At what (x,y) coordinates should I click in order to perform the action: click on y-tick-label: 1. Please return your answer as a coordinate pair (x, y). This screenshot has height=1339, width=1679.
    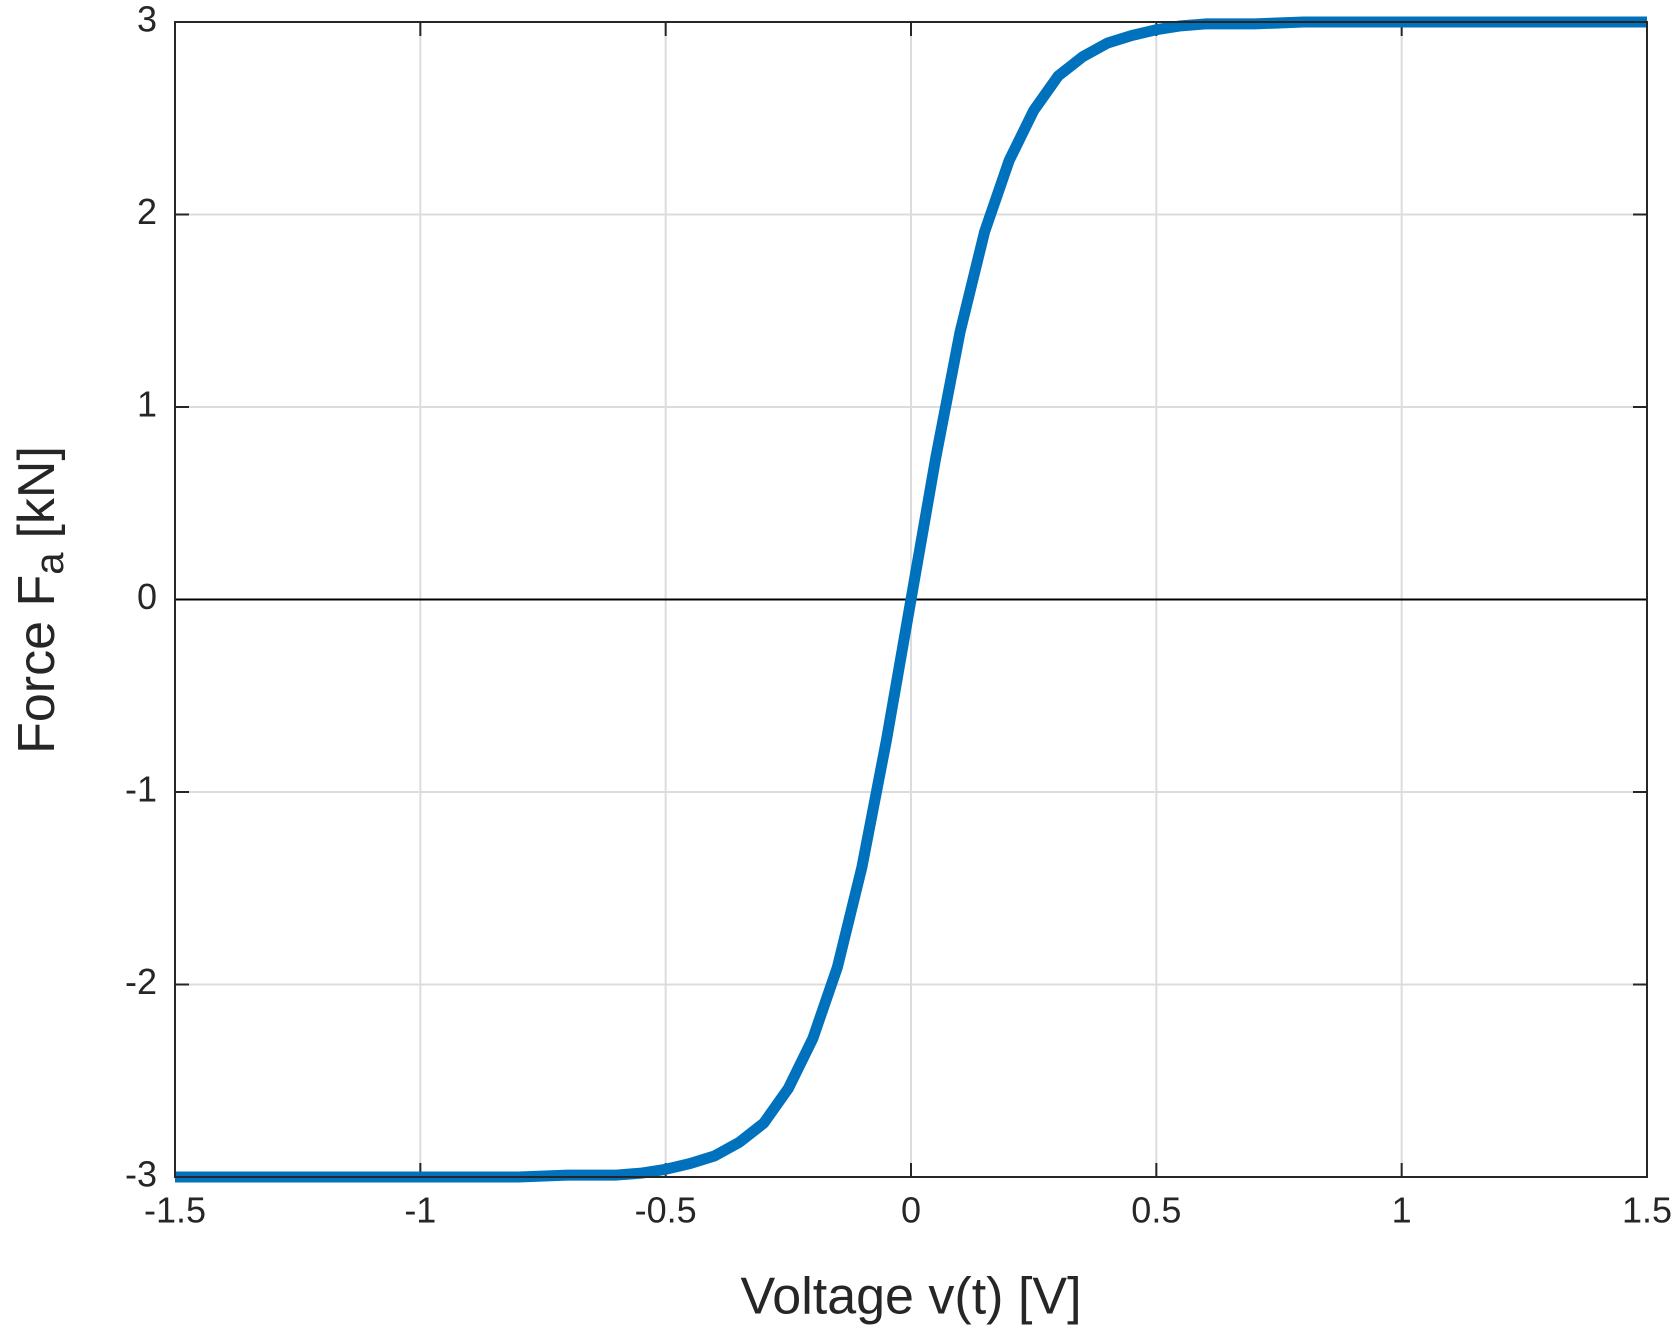
    Looking at the image, I should click on (147, 404).